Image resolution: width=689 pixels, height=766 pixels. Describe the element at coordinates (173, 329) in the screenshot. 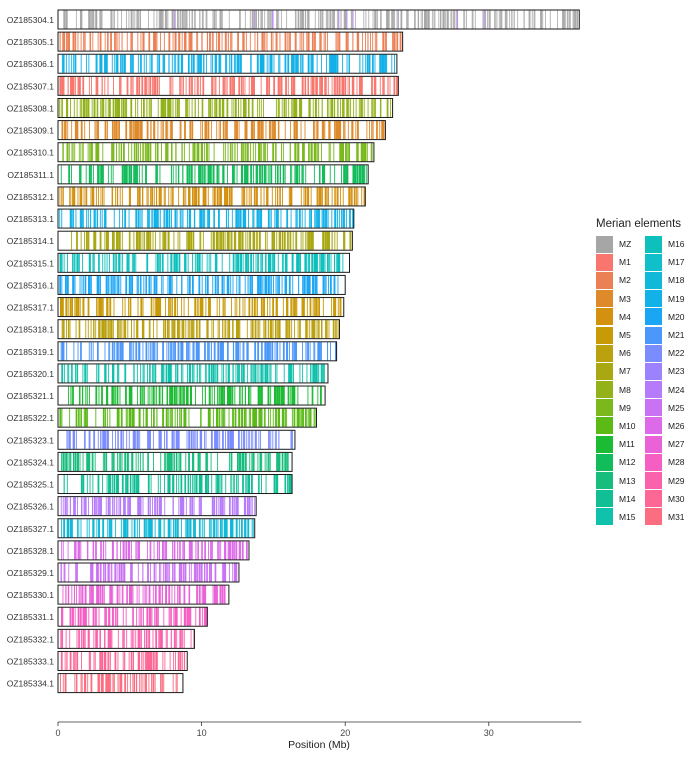

I see `chromosome-row: OZ185318.1` at that location.